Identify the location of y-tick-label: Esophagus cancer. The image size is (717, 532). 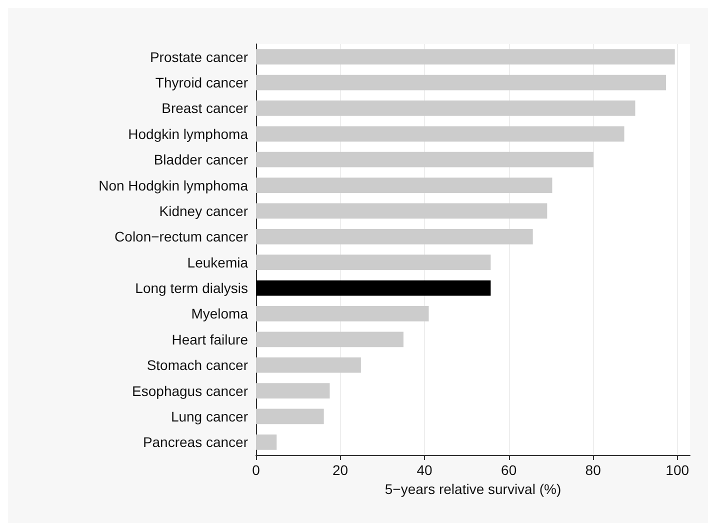
(190, 390).